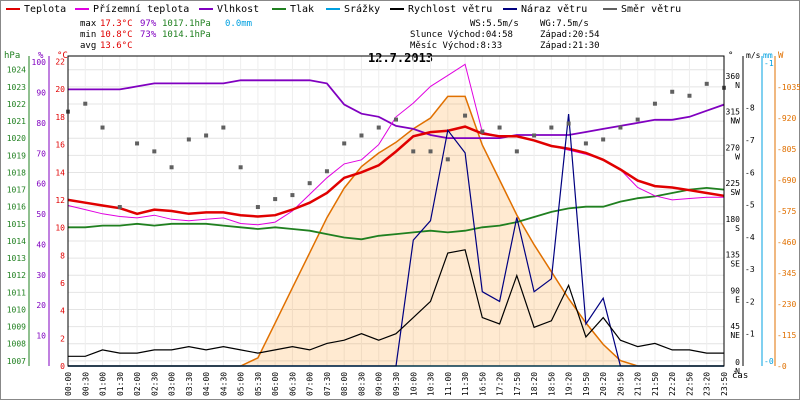 The width and height of the screenshot is (800, 400). What do you see at coordinates (569, 384) in the screenshot?
I see `x-tick-label: 19:20` at bounding box center [569, 384].